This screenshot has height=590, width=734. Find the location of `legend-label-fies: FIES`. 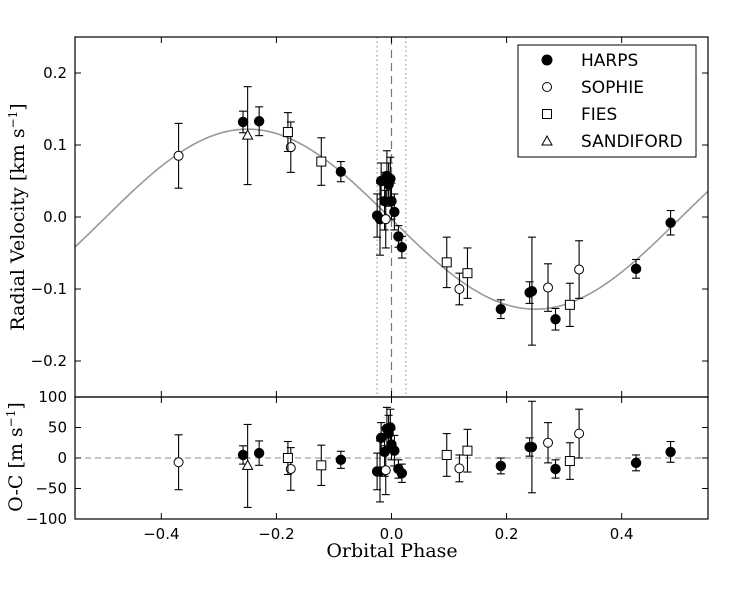

legend-label-fies: FIES is located at coordinates (599, 115).